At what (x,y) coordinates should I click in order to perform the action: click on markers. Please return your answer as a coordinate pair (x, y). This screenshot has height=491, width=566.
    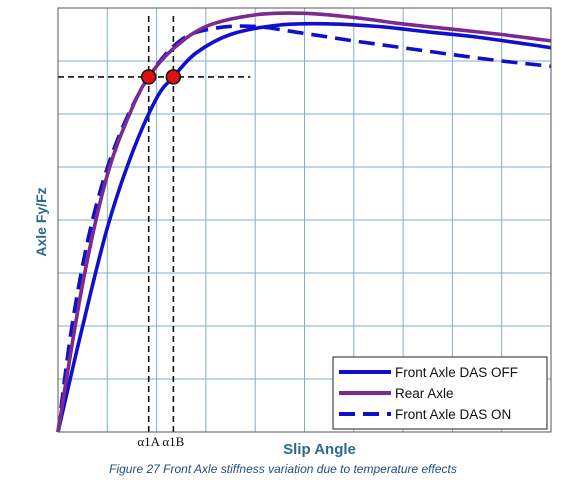
    Looking at the image, I should click on (161, 77).